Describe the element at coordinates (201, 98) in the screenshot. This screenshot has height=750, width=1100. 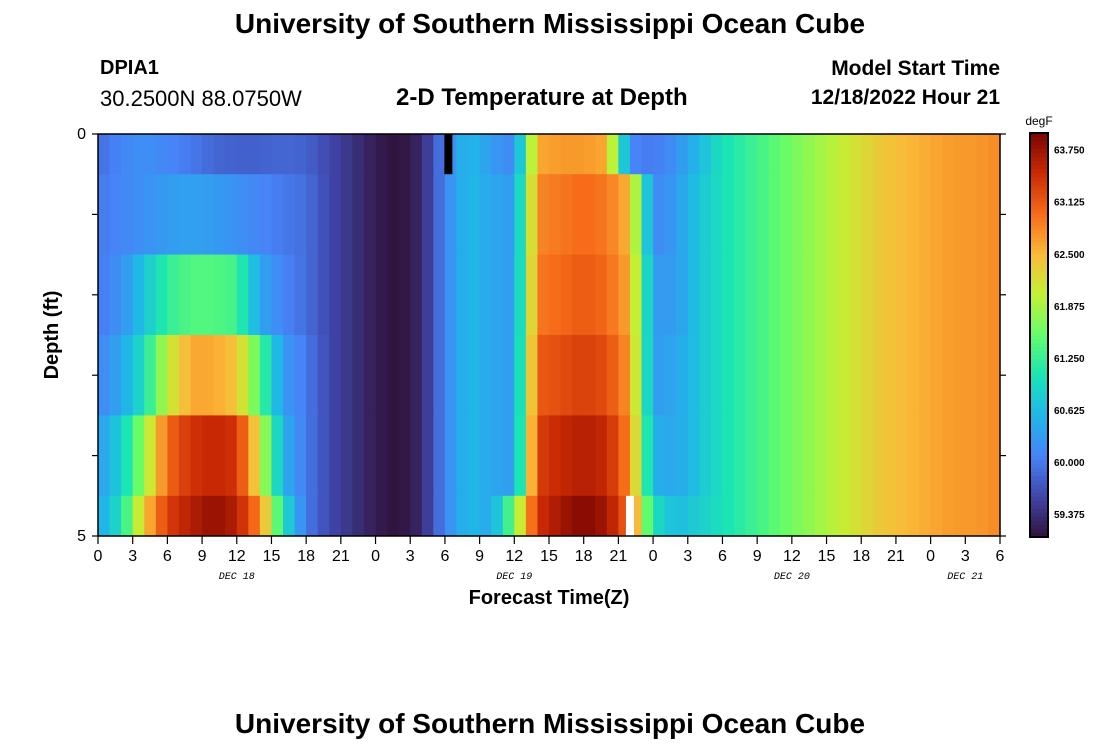
I see `station-coordinates: 30.2500N 88.0750W` at that location.